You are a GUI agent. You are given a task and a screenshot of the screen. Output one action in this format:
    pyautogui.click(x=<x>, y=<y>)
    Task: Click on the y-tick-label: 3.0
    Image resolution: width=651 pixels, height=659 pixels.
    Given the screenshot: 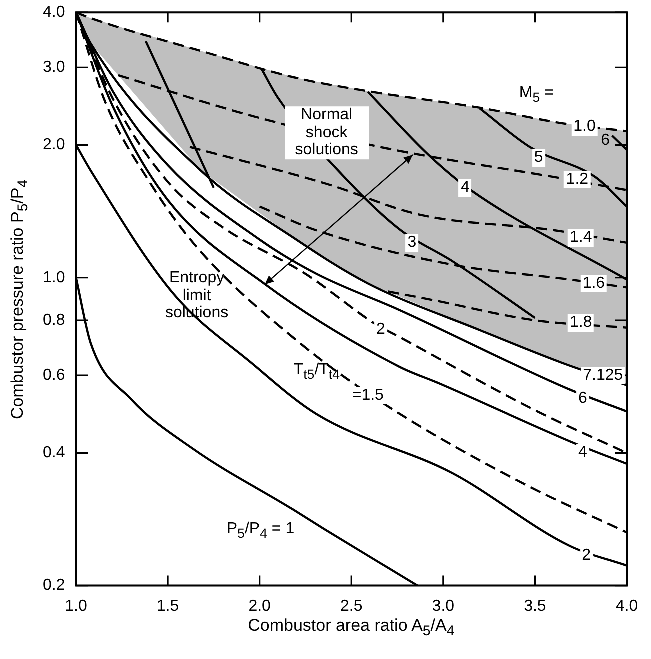 What is the action you would take?
    pyautogui.click(x=54, y=67)
    